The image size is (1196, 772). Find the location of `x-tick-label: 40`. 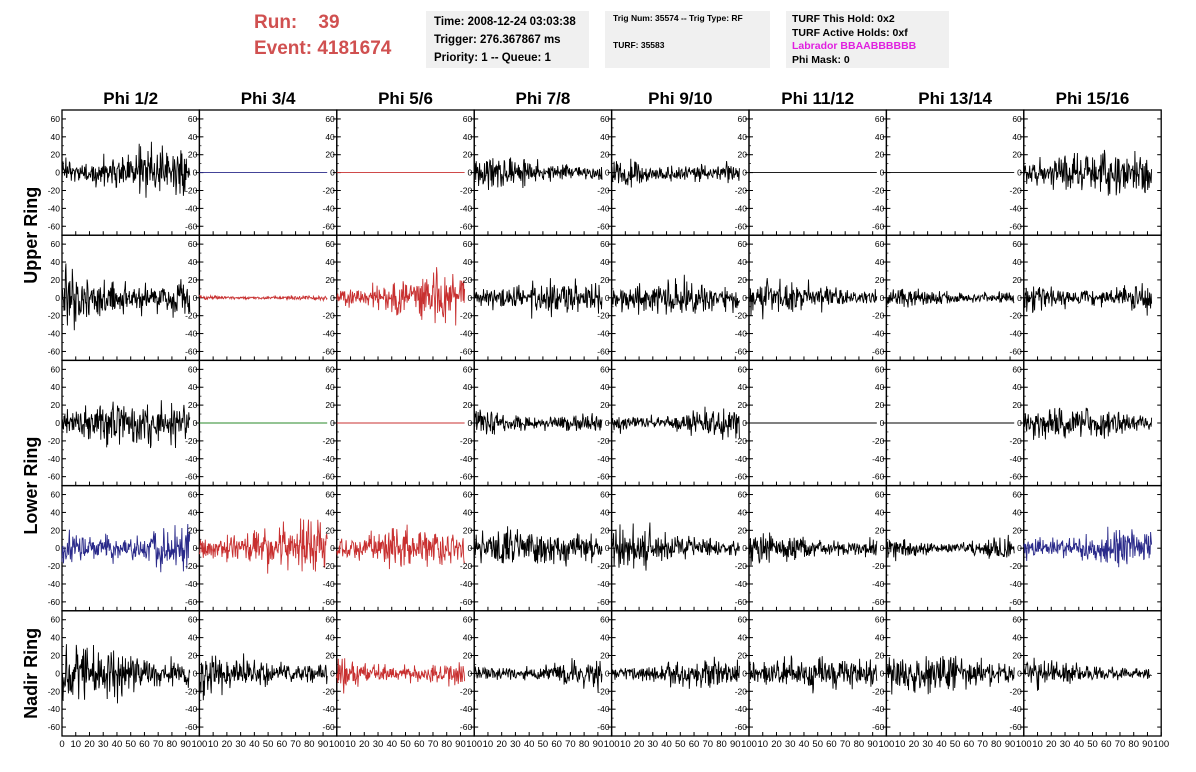

x-tick-label: 40 is located at coordinates (941, 744).